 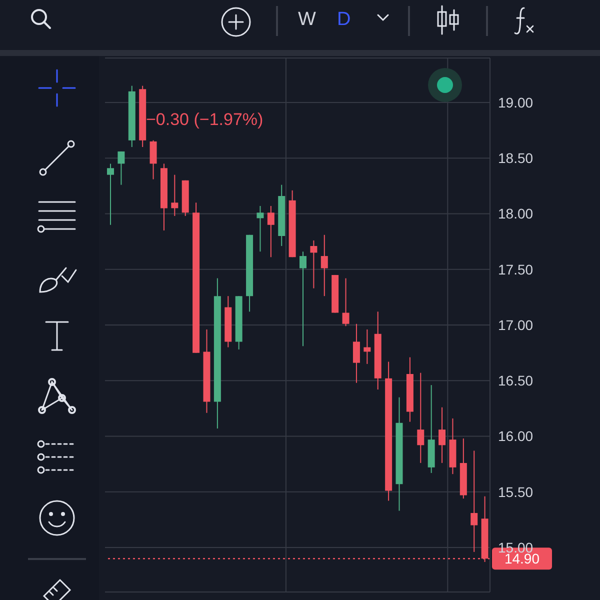 What do you see at coordinates (344, 20) in the screenshot?
I see `text: D` at bounding box center [344, 20].